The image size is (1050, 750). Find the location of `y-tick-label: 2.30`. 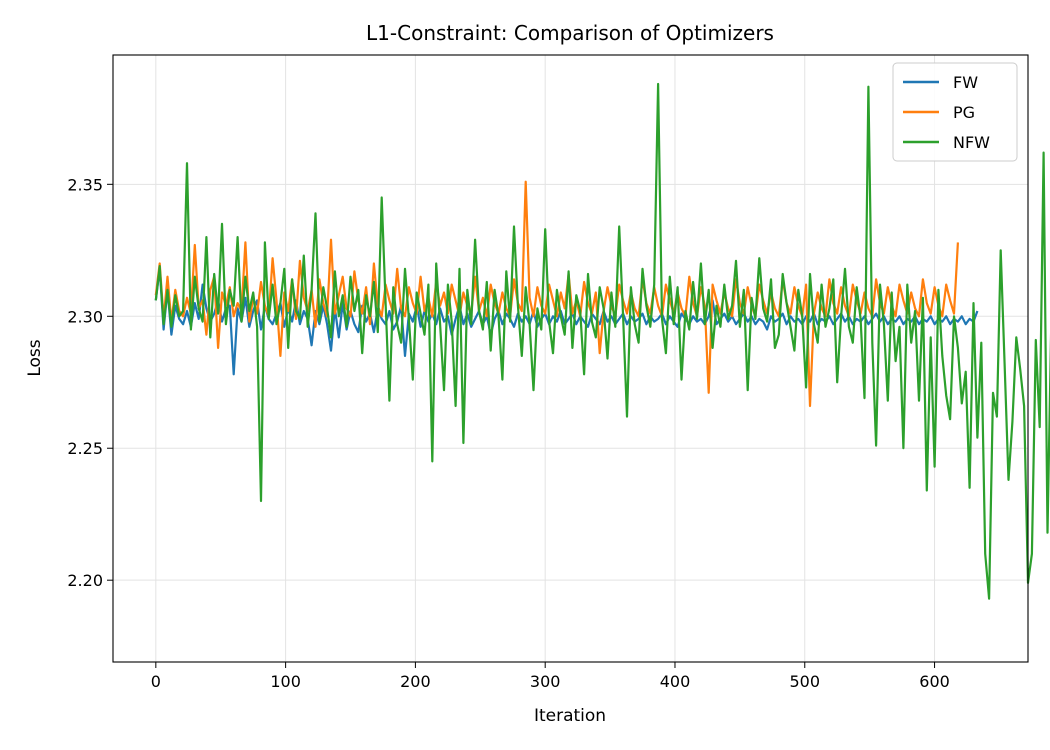

y-tick-label: 2.30 is located at coordinates (85, 316).